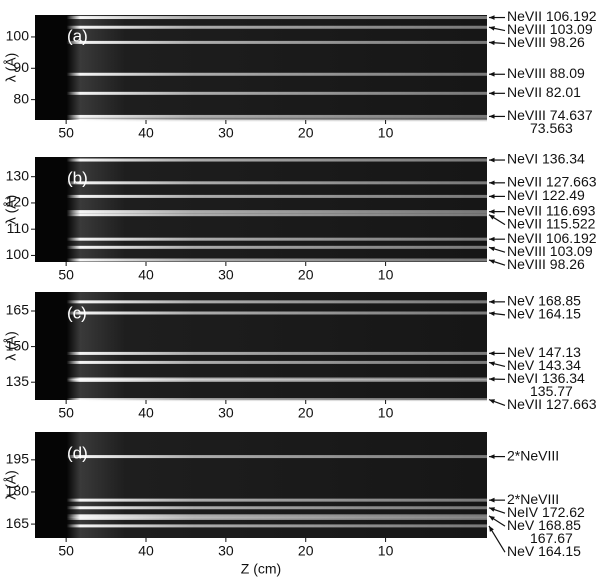 The width and height of the screenshot is (615, 581). I want to click on y-tick-label: 80, so click(21, 98).